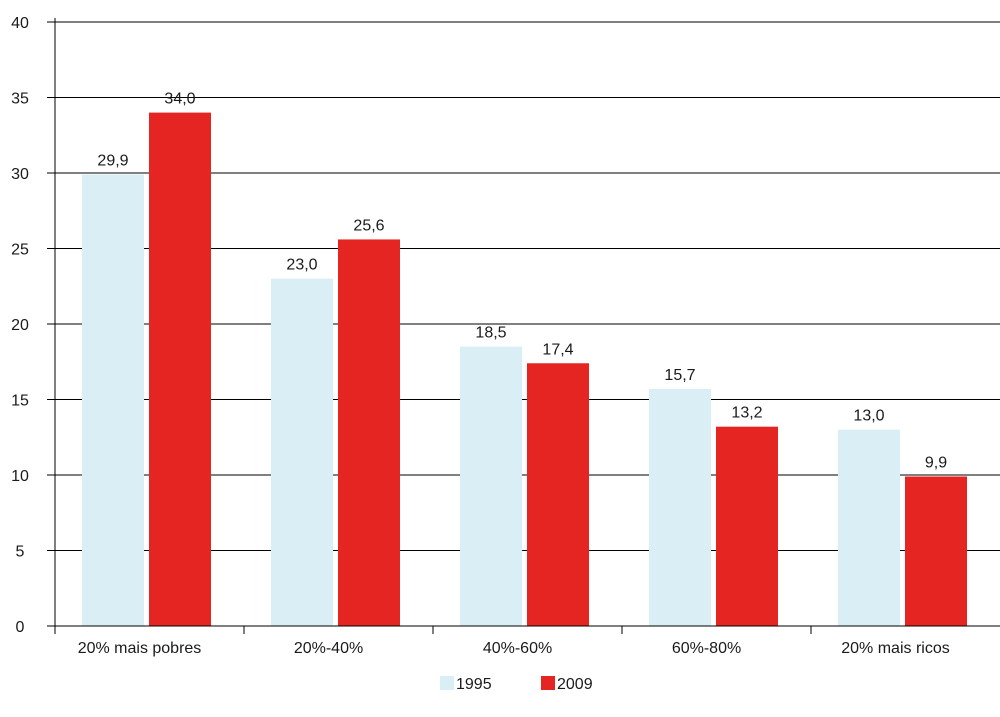 The width and height of the screenshot is (1000, 717). What do you see at coordinates (20, 174) in the screenshot?
I see `y-tick-label: 30` at bounding box center [20, 174].